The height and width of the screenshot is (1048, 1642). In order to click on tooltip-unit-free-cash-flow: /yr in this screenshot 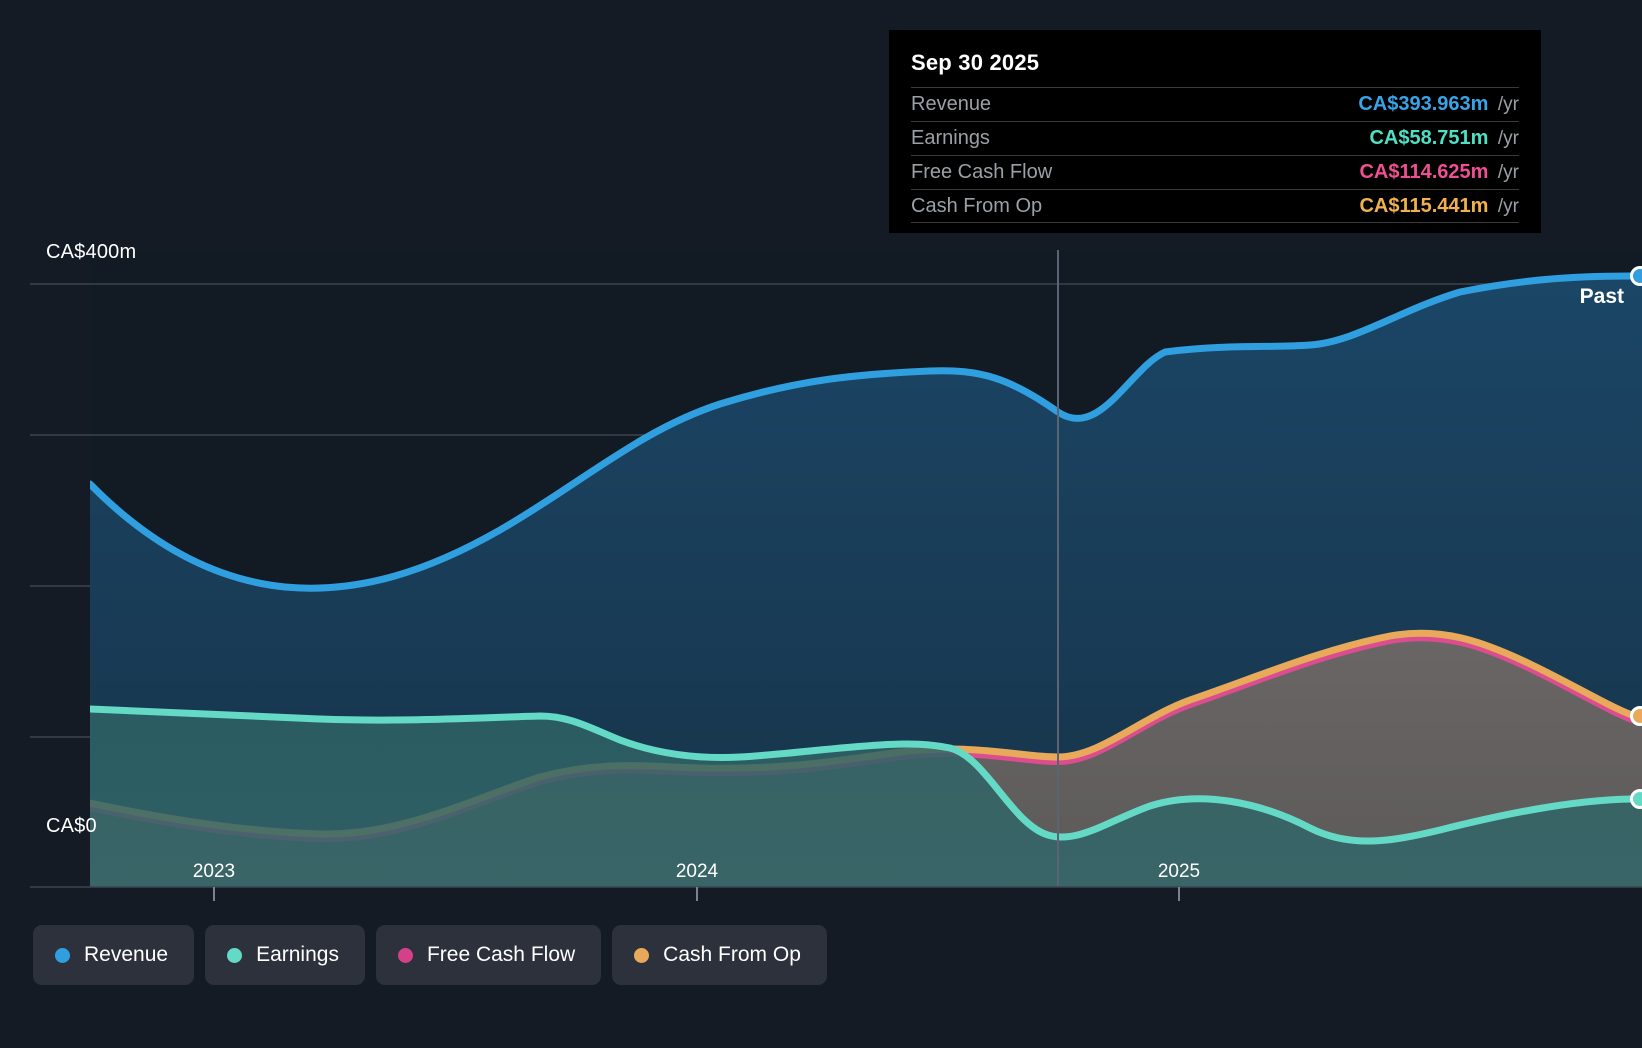, I will do `click(1508, 172)`.